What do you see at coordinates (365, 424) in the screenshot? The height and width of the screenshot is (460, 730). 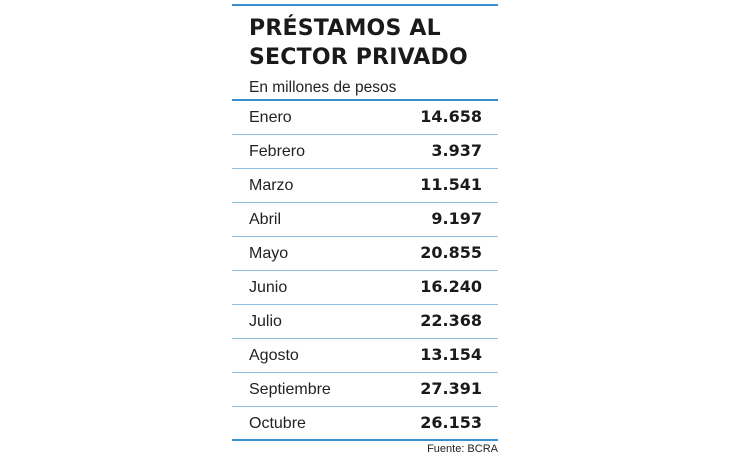 I see `table-row: Octubre 26.153` at bounding box center [365, 424].